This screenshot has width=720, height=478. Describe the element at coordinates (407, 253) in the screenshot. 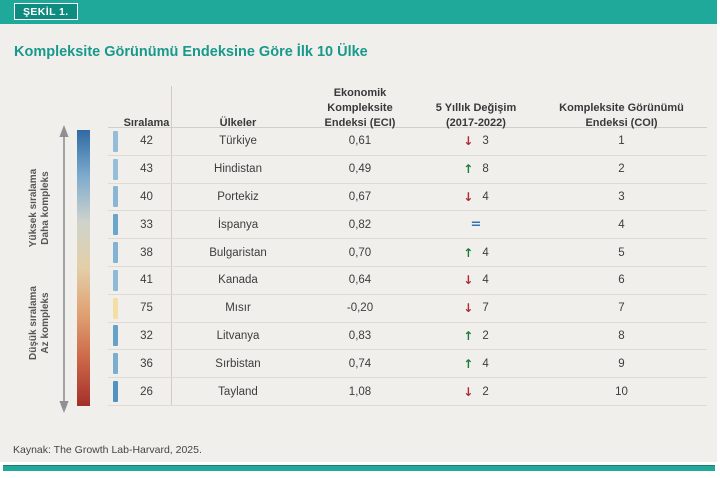

I see `table-row: 38 Bulgaristan 0,70 ↑ 4 5` at that location.